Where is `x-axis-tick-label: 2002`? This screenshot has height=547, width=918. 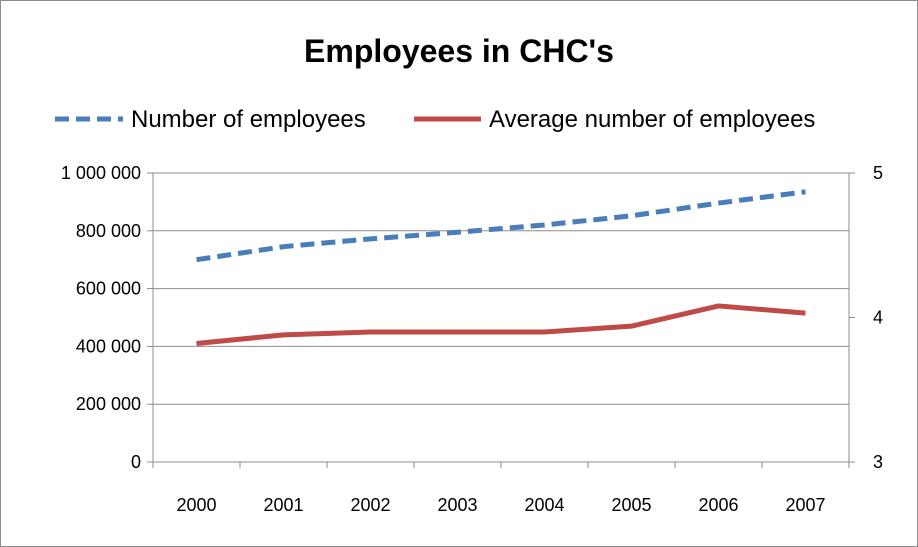 x-axis-tick-label: 2002 is located at coordinates (370, 505).